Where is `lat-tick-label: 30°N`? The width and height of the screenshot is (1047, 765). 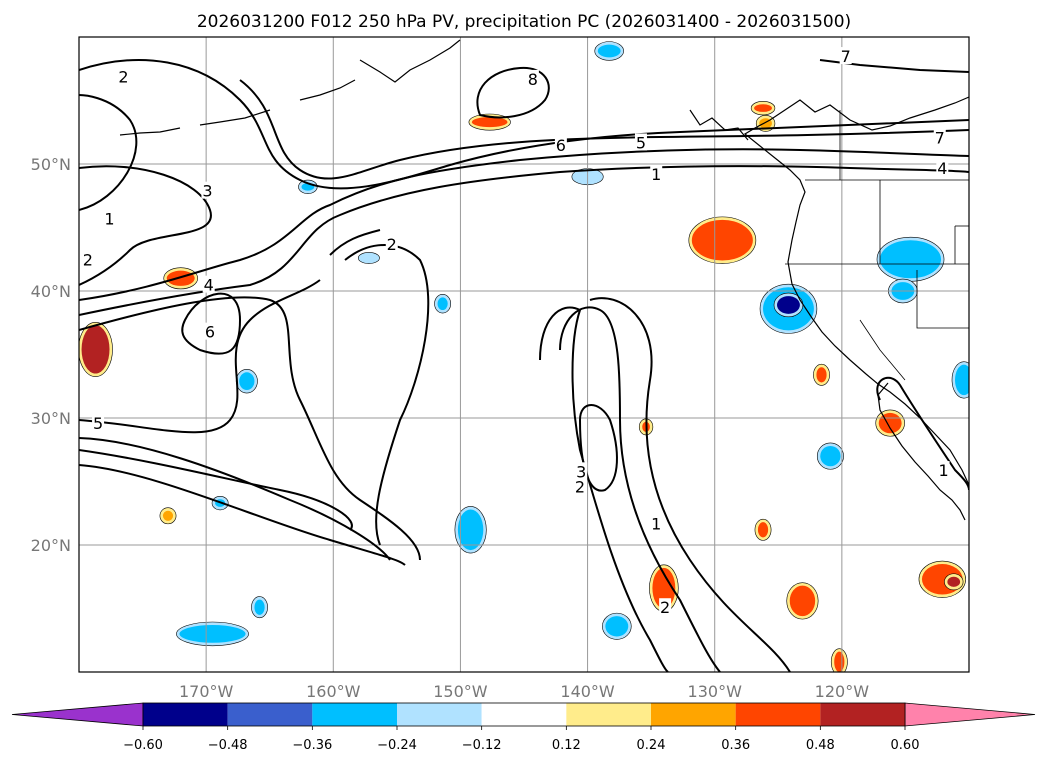
lat-tick-label: 30°N is located at coordinates (51, 418).